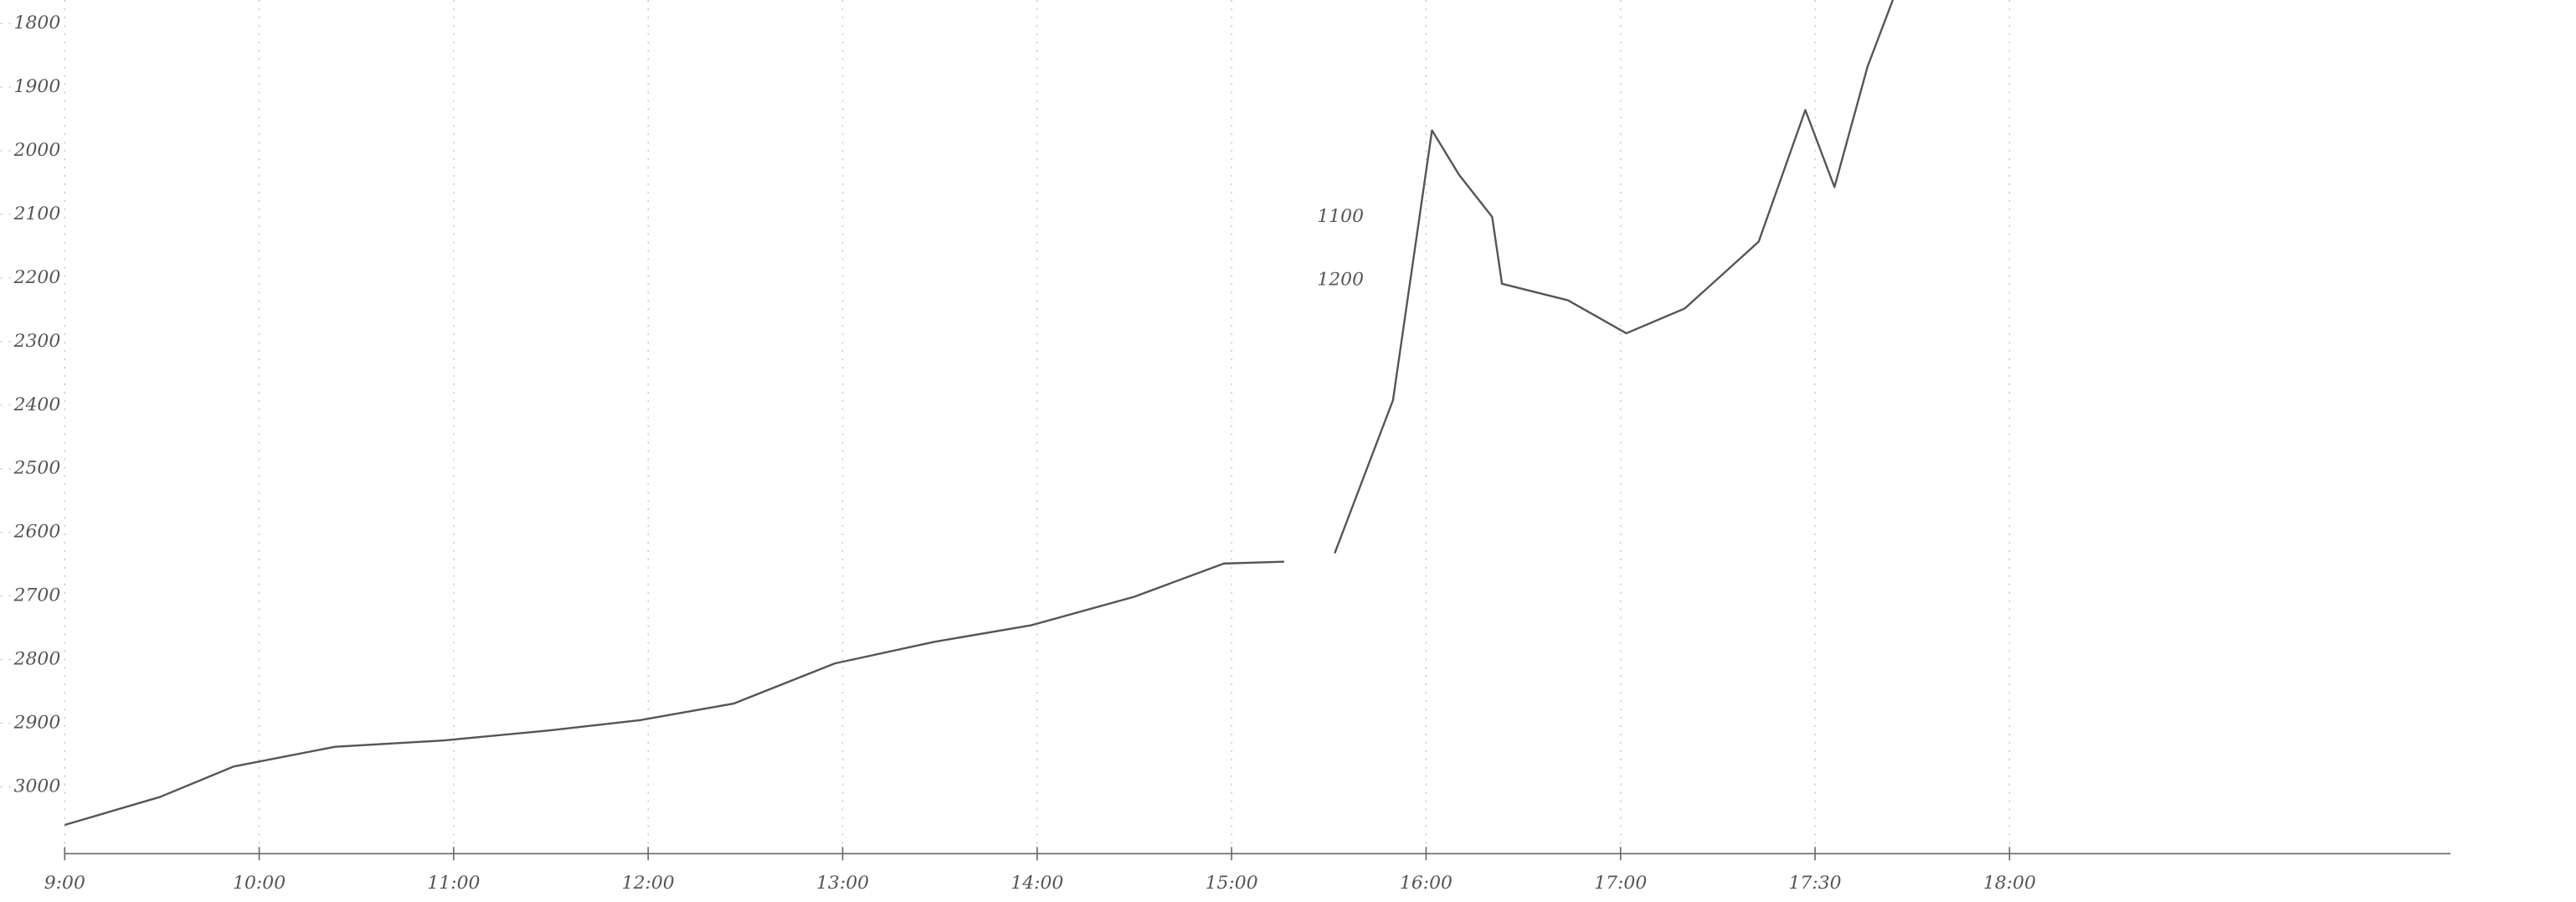 The width and height of the screenshot is (2576, 902). I want to click on y-tick-label: 2900, so click(37, 723).